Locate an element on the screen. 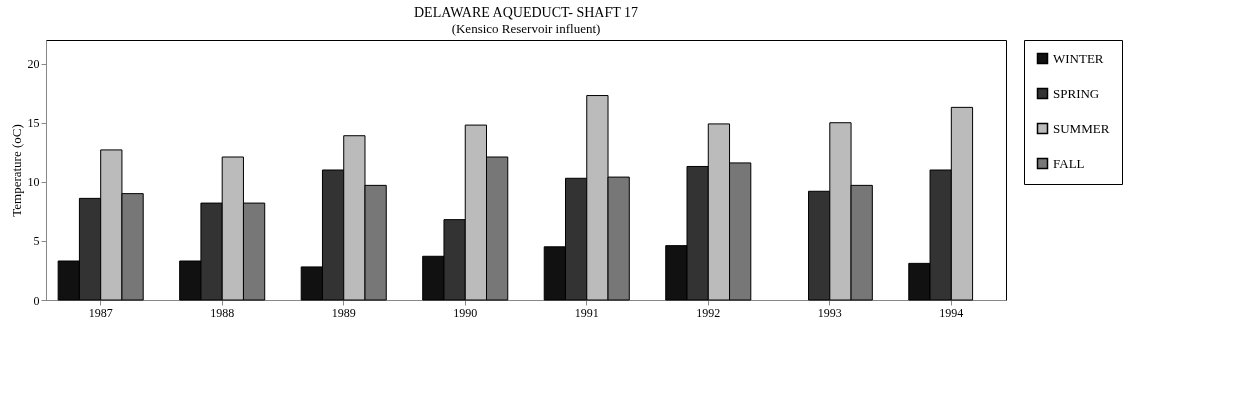  y-tick-label: 10 is located at coordinates (33, 182).